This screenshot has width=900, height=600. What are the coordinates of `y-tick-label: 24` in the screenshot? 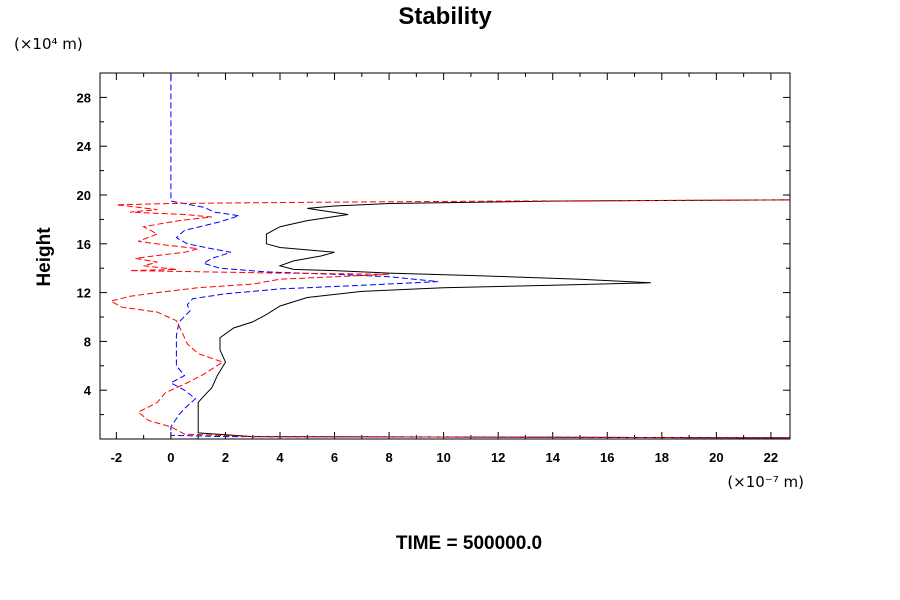 It's located at (84, 146).